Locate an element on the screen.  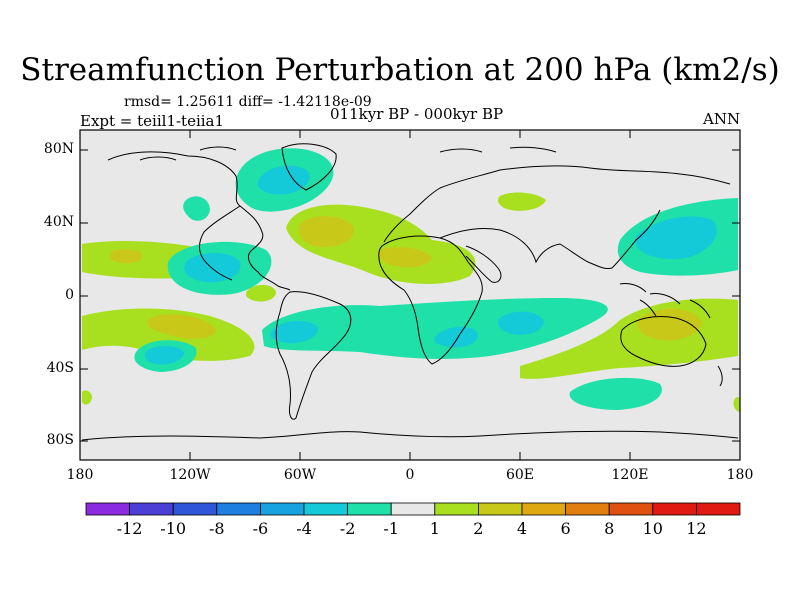
x-tick-label: 0 is located at coordinates (410, 475).